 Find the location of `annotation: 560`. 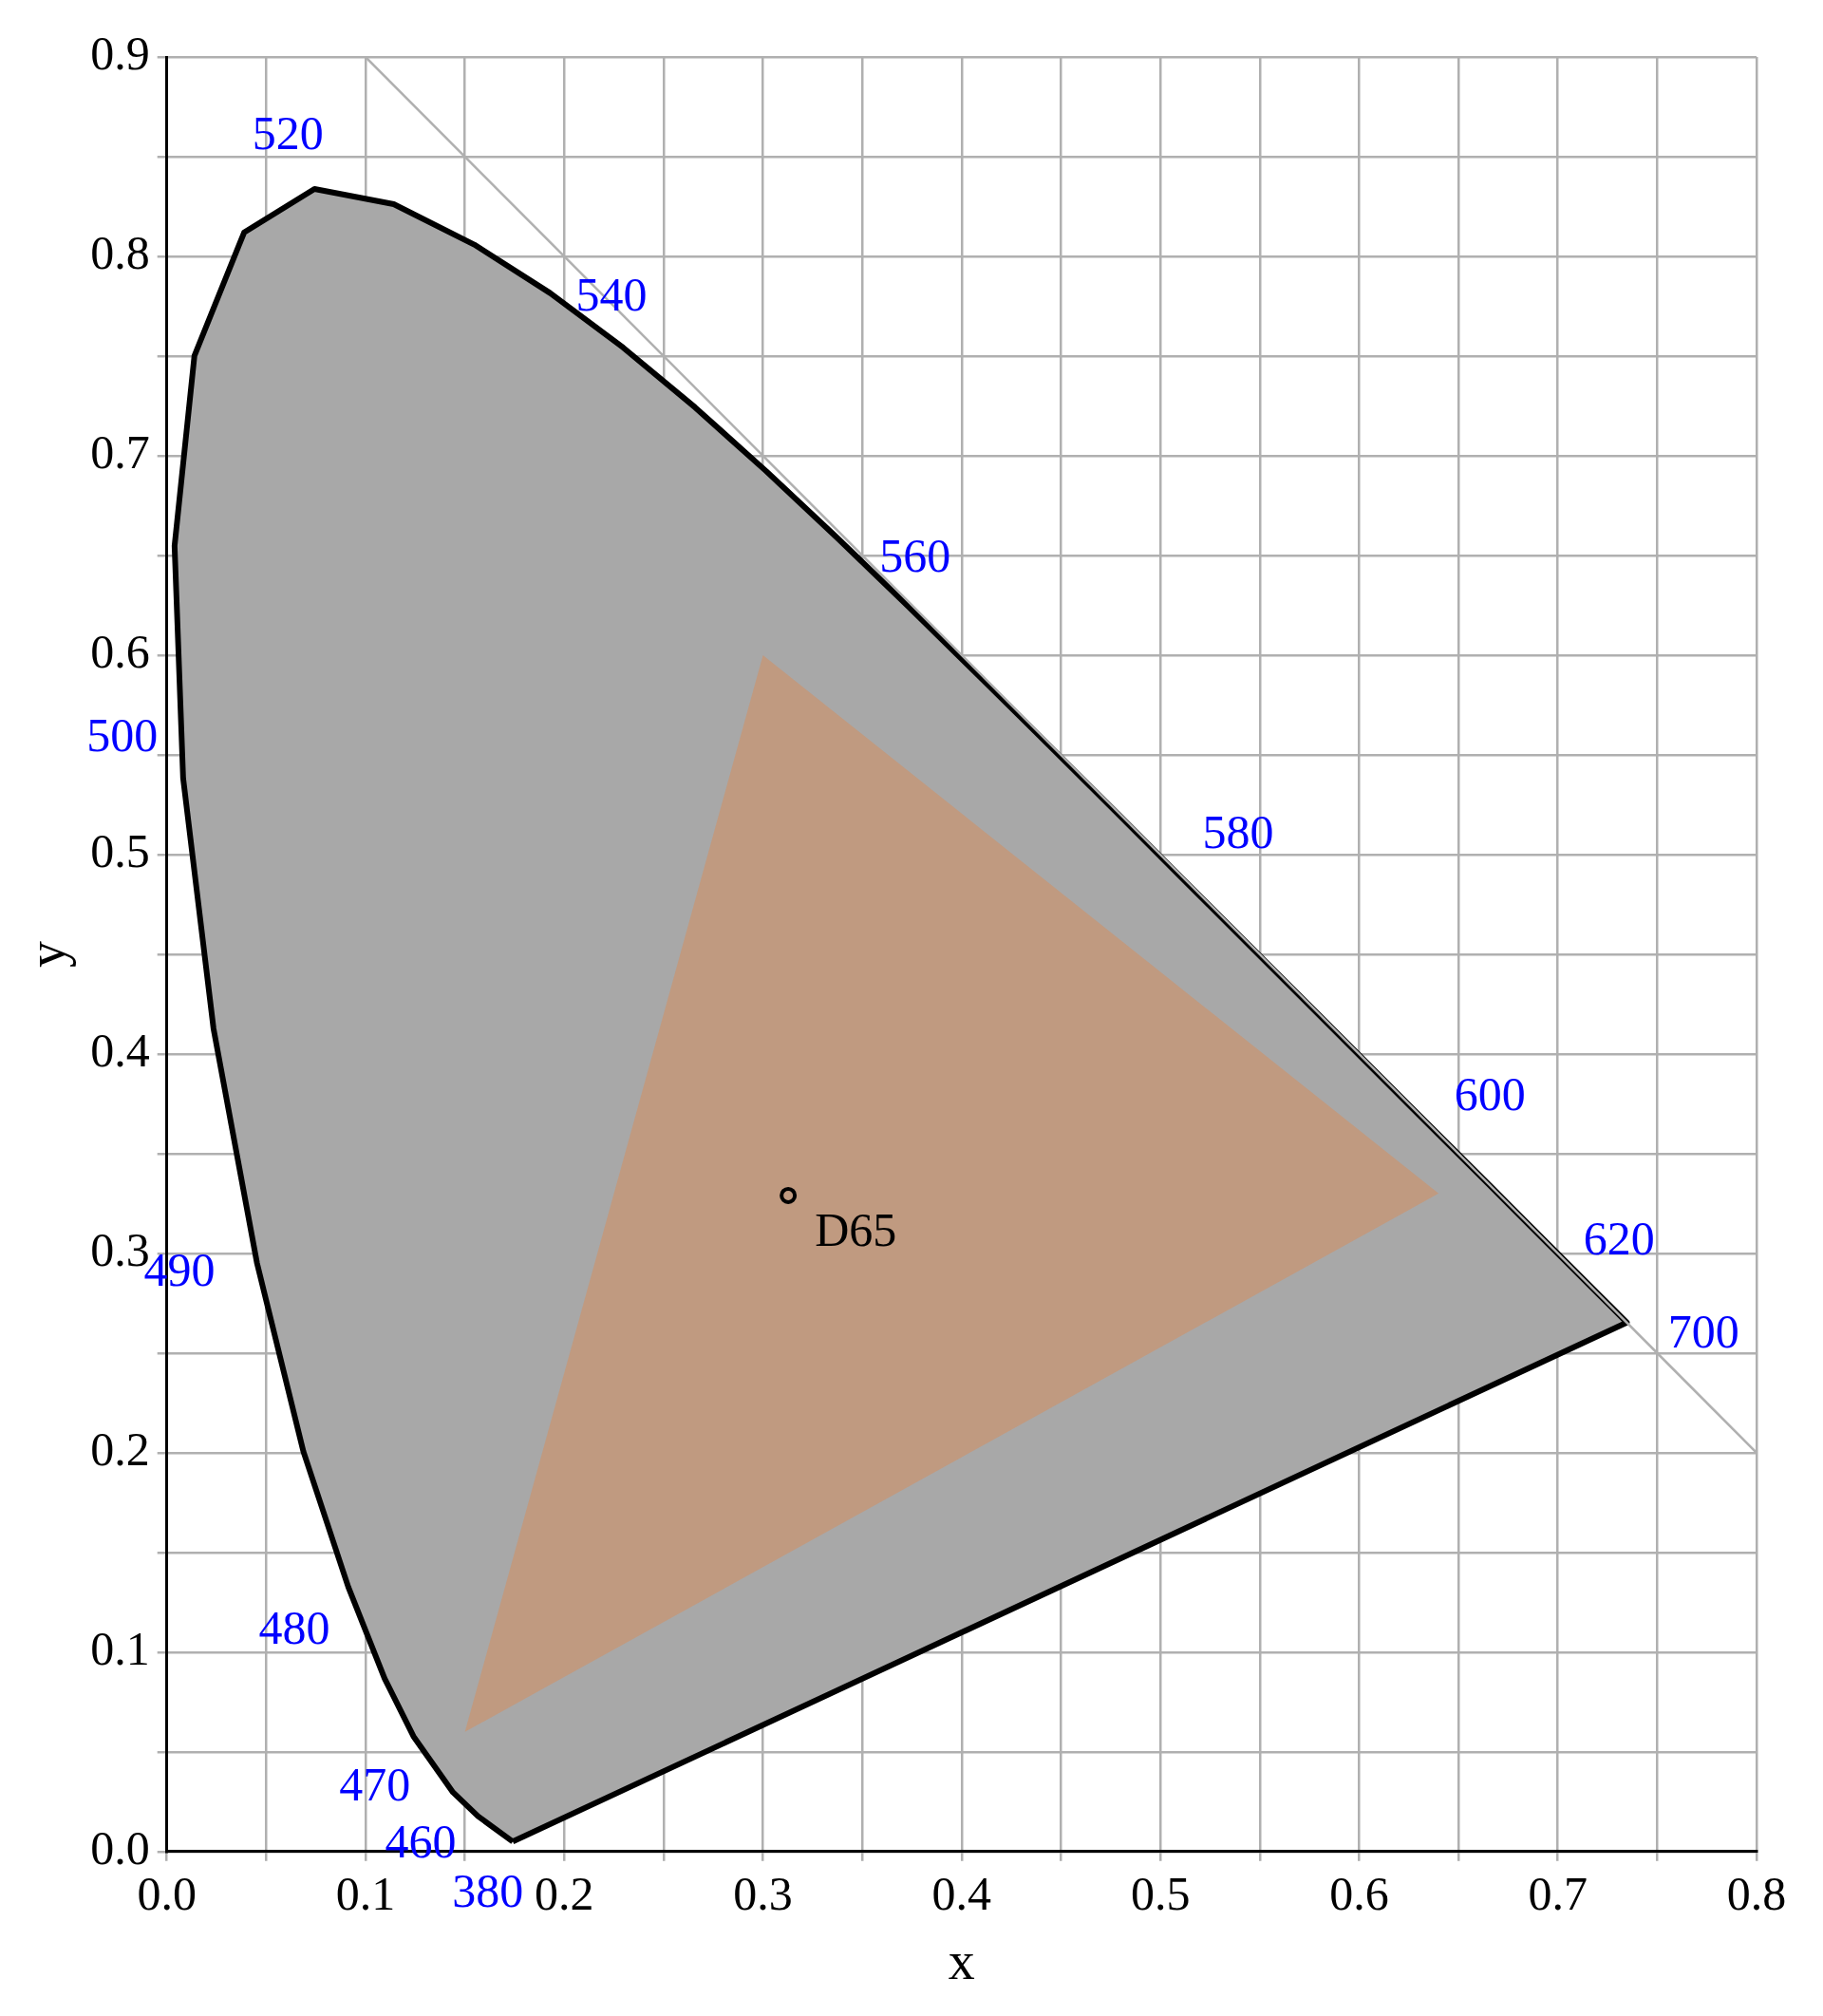

annotation: 560 is located at coordinates (915, 555).